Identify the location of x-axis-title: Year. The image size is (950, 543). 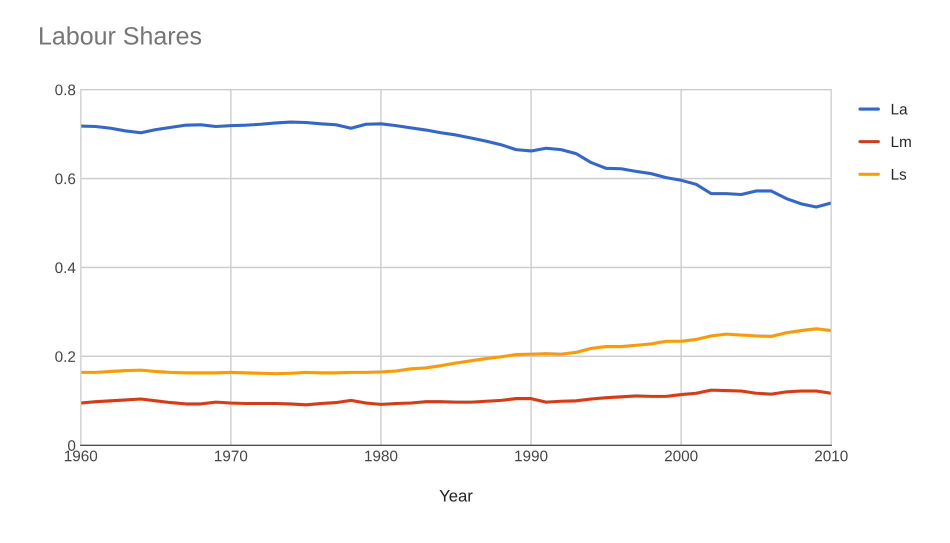
(456, 496).